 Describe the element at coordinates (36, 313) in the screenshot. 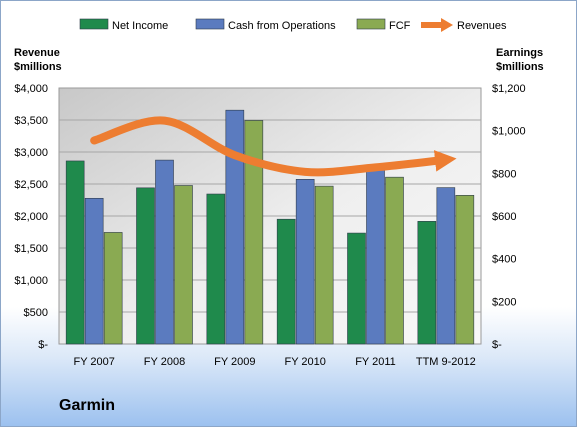

I see `left-tick-label: $500` at that location.